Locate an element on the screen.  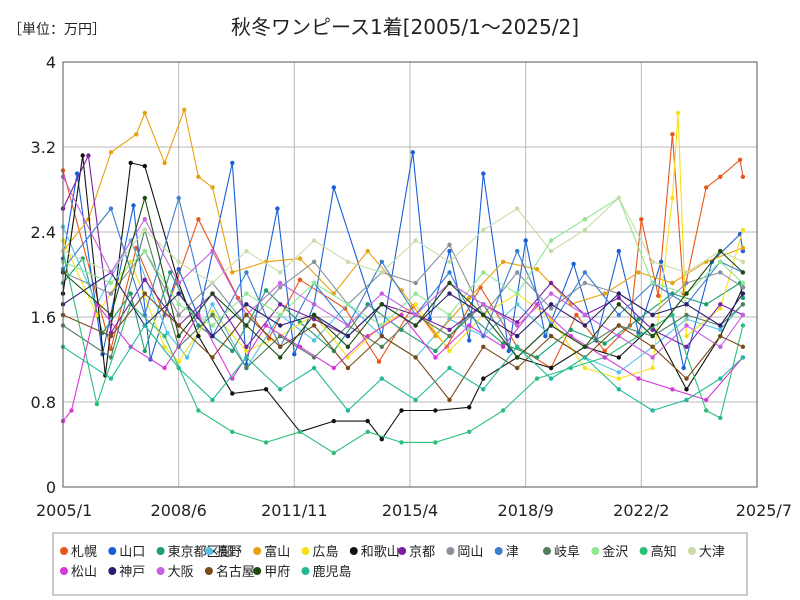
legend-item: 岡山 is located at coordinates (464, 552).